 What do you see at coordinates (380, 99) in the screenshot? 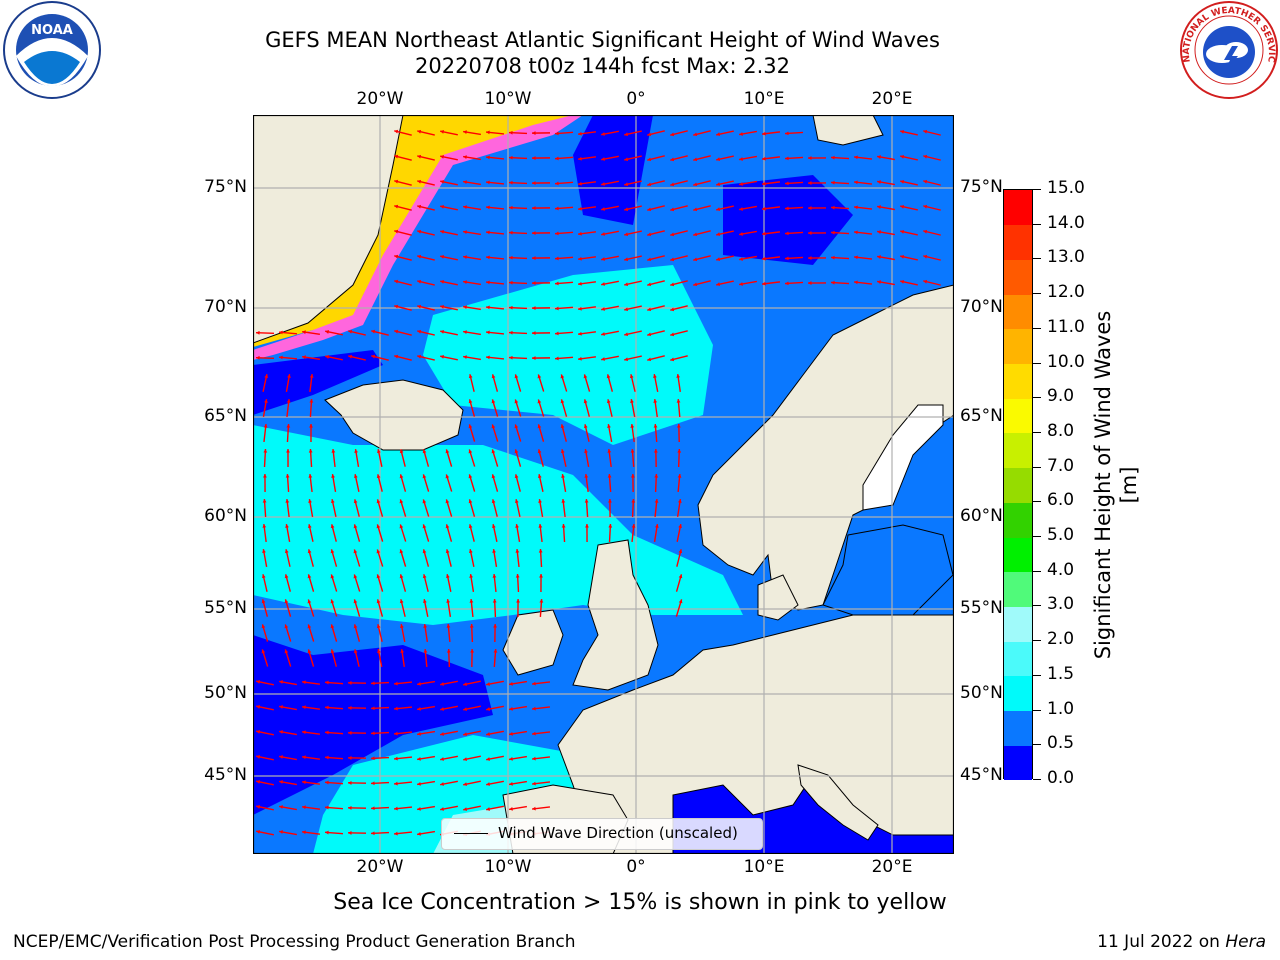
I see `lon-label-20w-top: 20°W` at bounding box center [380, 99].